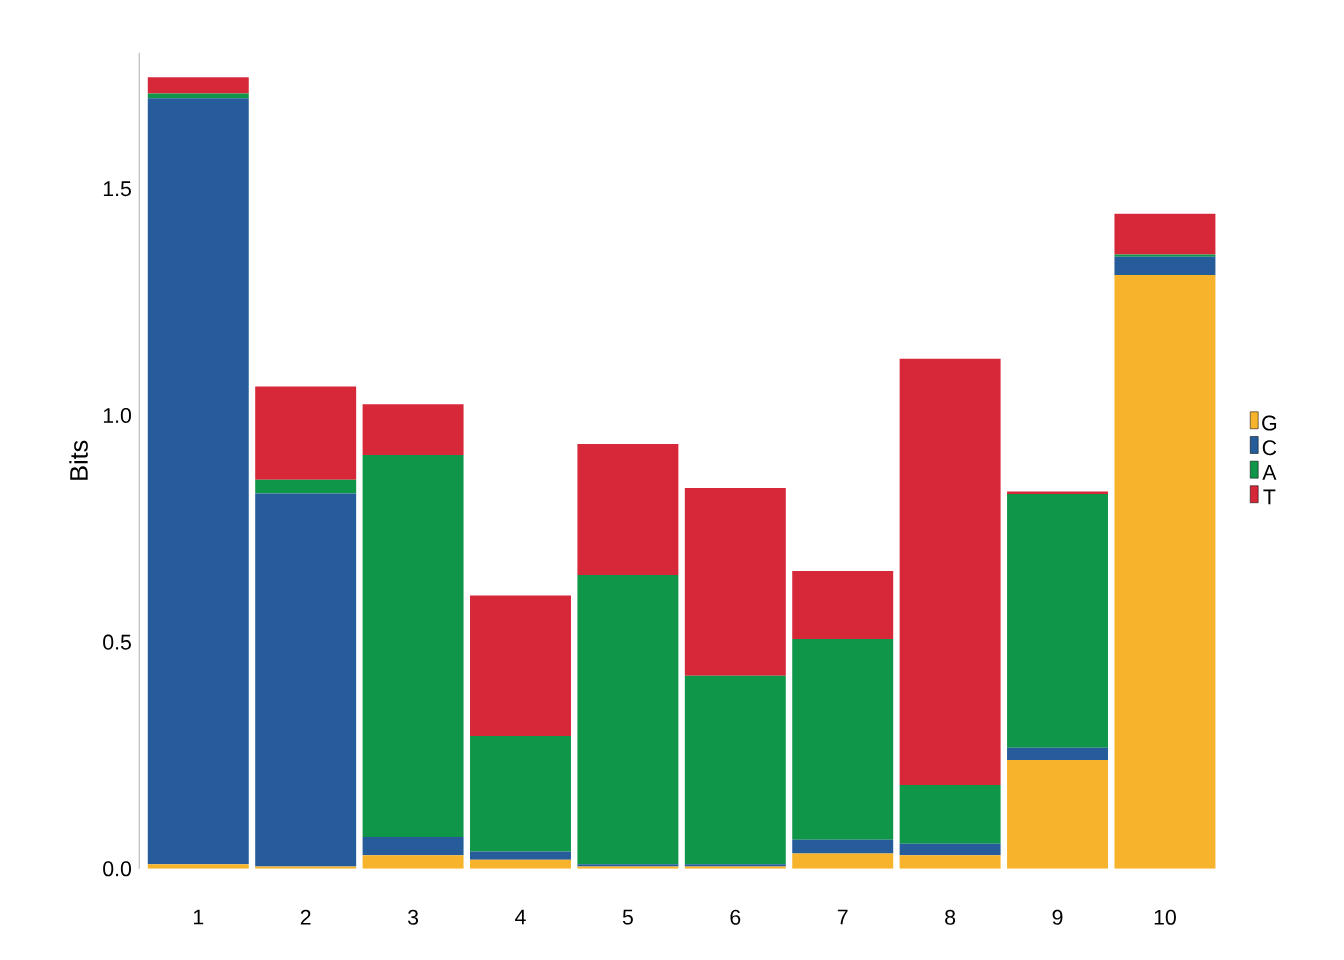 This screenshot has height=960, width=1344. I want to click on x-tick-label: 8, so click(950, 917).